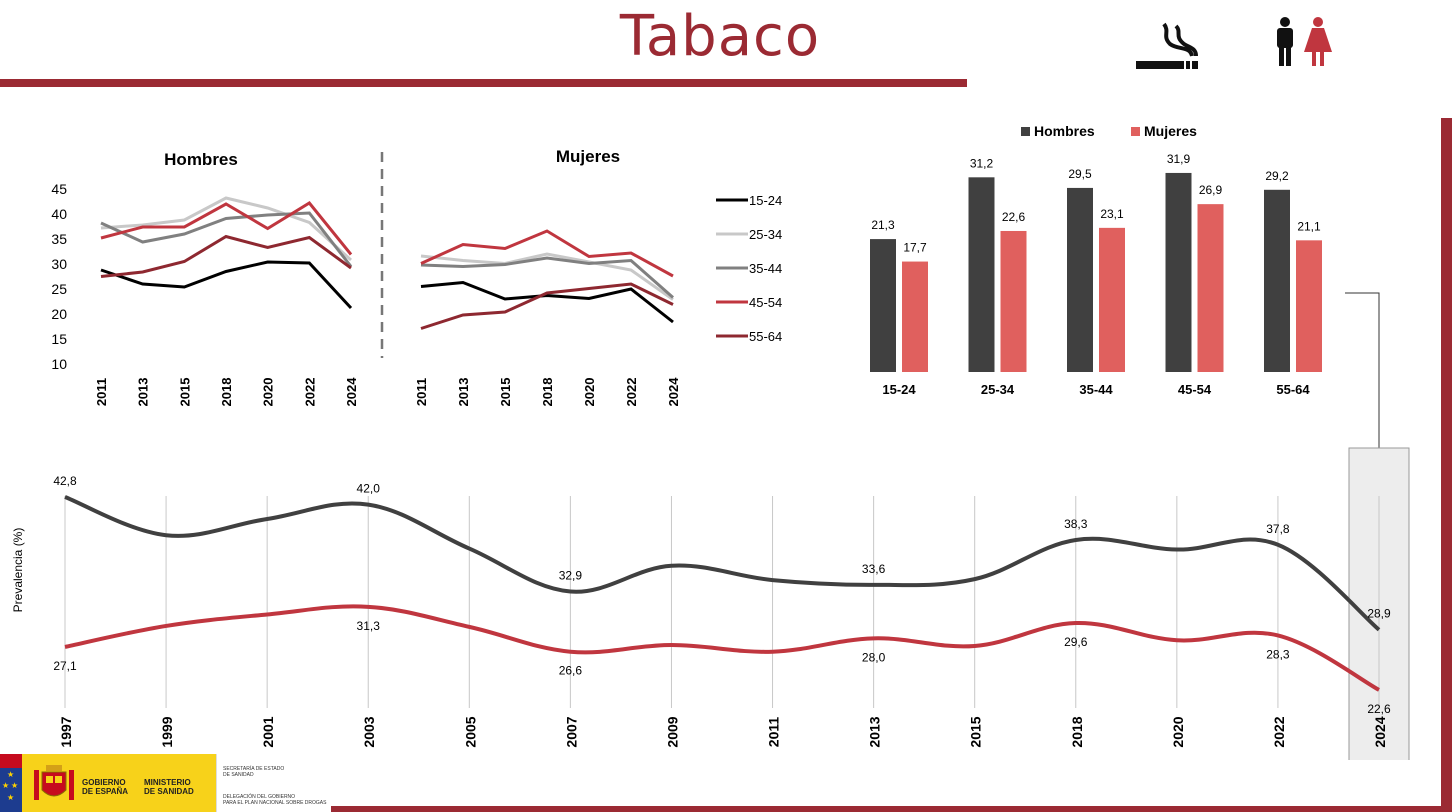 Image resolution: width=1452 pixels, height=812 pixels. What do you see at coordinates (59, 314) in the screenshot?
I see `y-tick-label: 20` at bounding box center [59, 314].